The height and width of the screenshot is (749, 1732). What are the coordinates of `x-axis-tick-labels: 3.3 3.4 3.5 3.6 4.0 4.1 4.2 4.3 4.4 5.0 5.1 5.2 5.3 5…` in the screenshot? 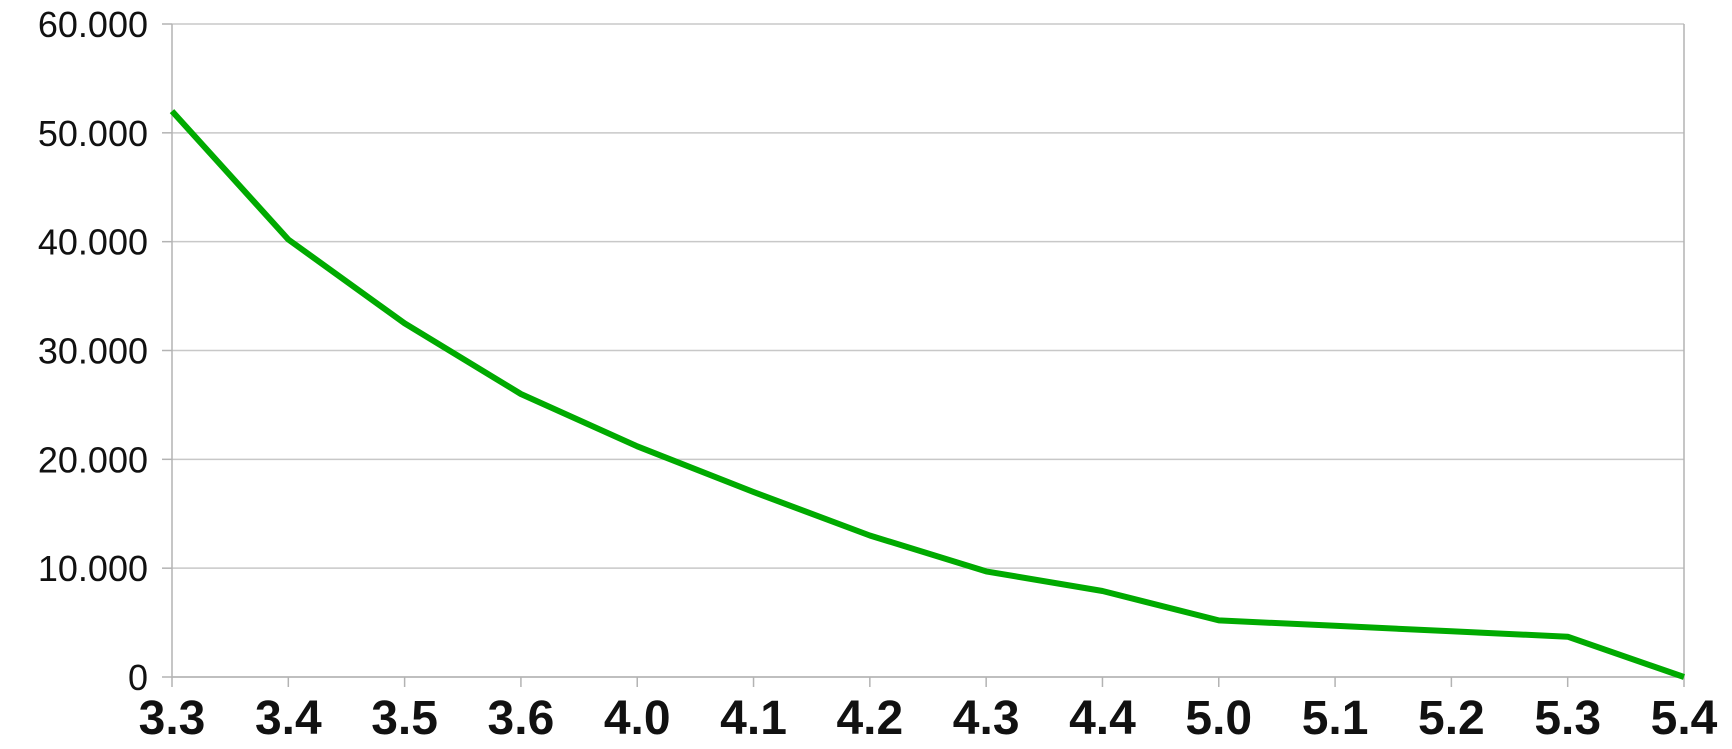 It's located at (928, 718).